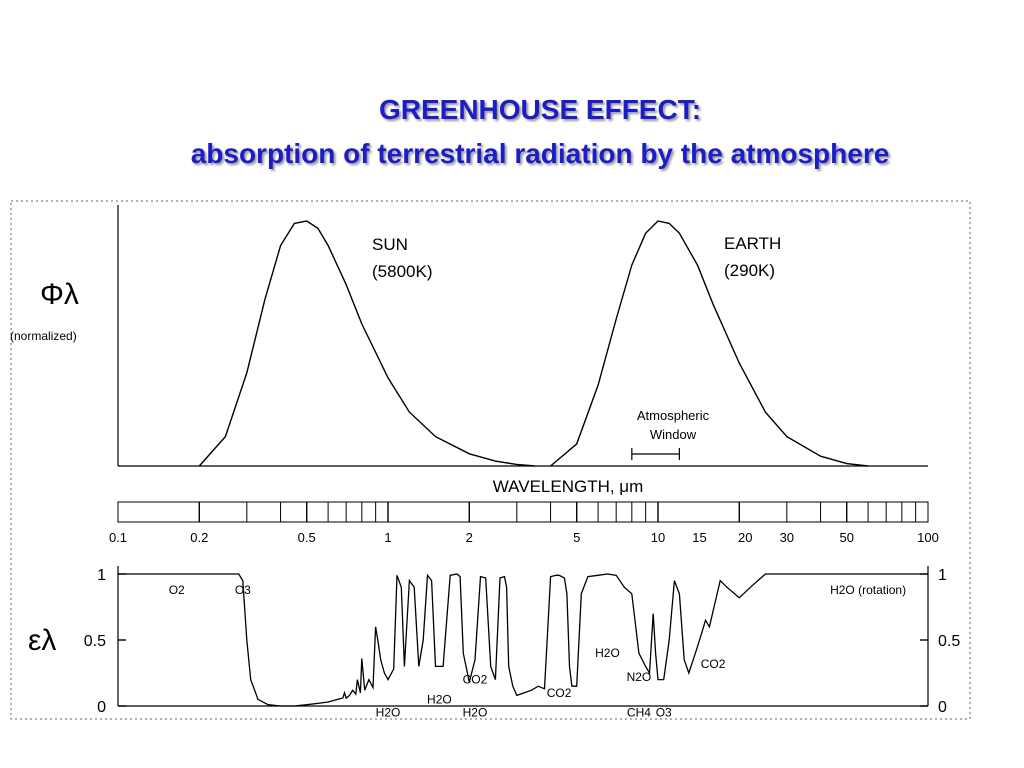 Image resolution: width=1024 pixels, height=768 pixels. I want to click on wavelength-tick-label: 1, so click(387, 537).